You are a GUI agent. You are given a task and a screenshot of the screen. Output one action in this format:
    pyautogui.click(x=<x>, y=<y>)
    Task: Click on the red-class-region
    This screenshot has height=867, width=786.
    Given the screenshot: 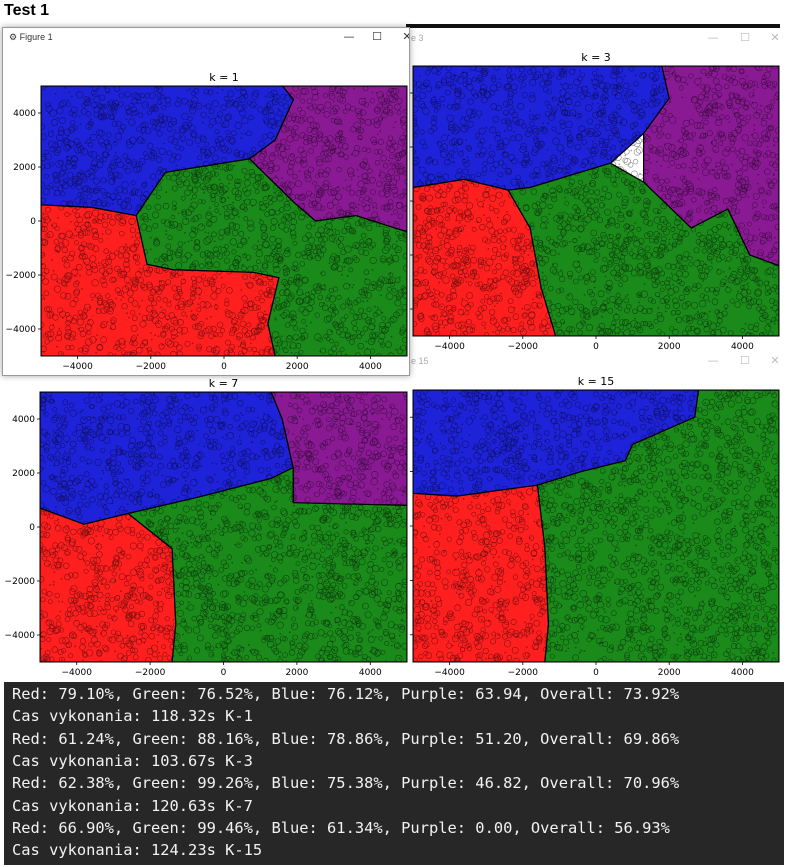 What is the action you would take?
    pyautogui.click(x=481, y=573)
    